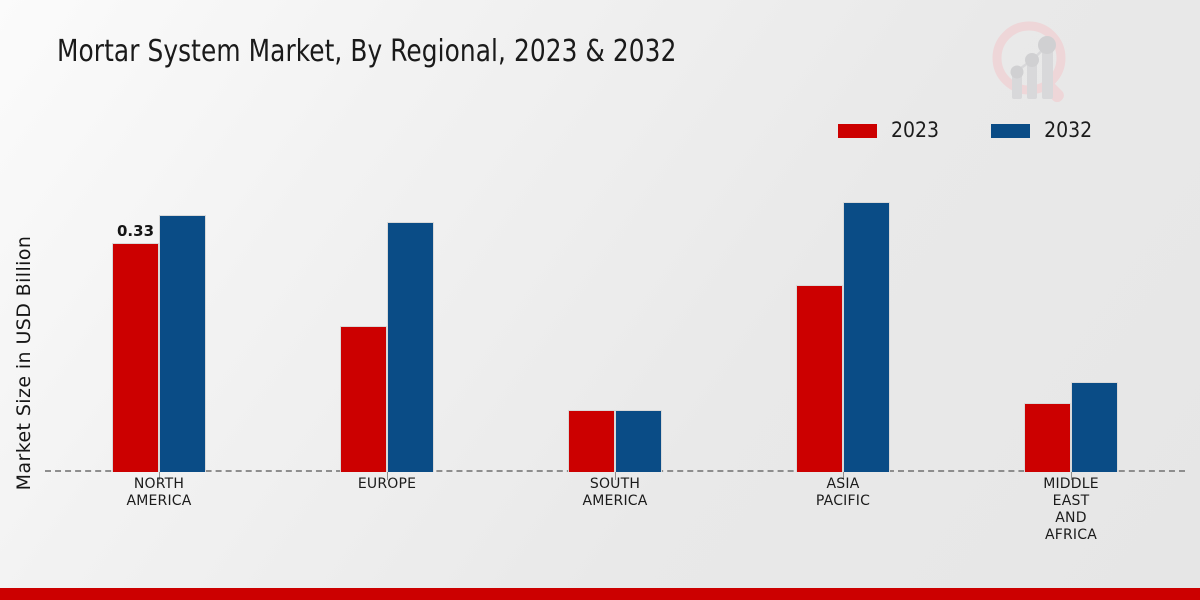 This screenshot has width=1200, height=600. What do you see at coordinates (1035, 64) in the screenshot?
I see `magnifier-bar-chart-logo-icon` at bounding box center [1035, 64].